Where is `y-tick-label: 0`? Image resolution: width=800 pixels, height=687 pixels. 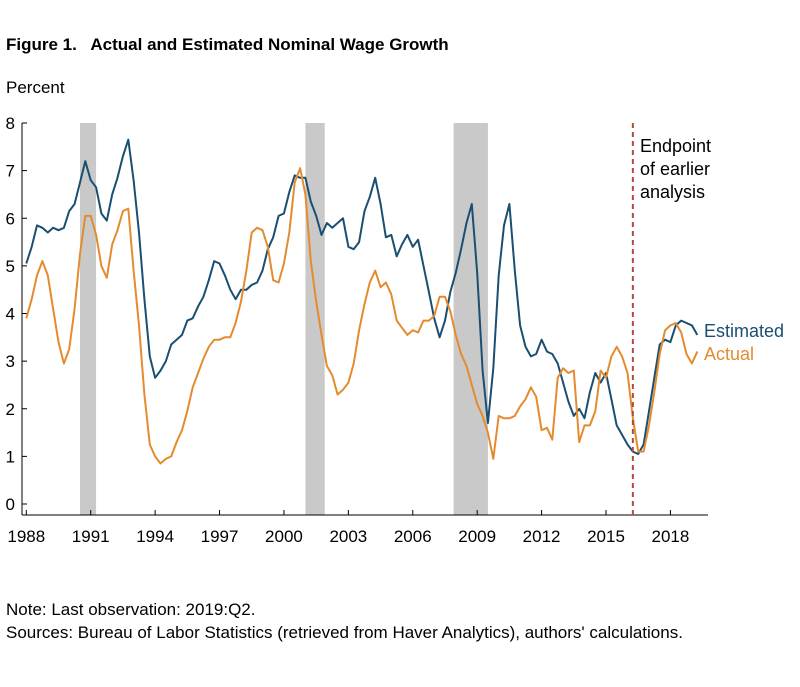
y-tick-label: 0 is located at coordinates (10, 504).